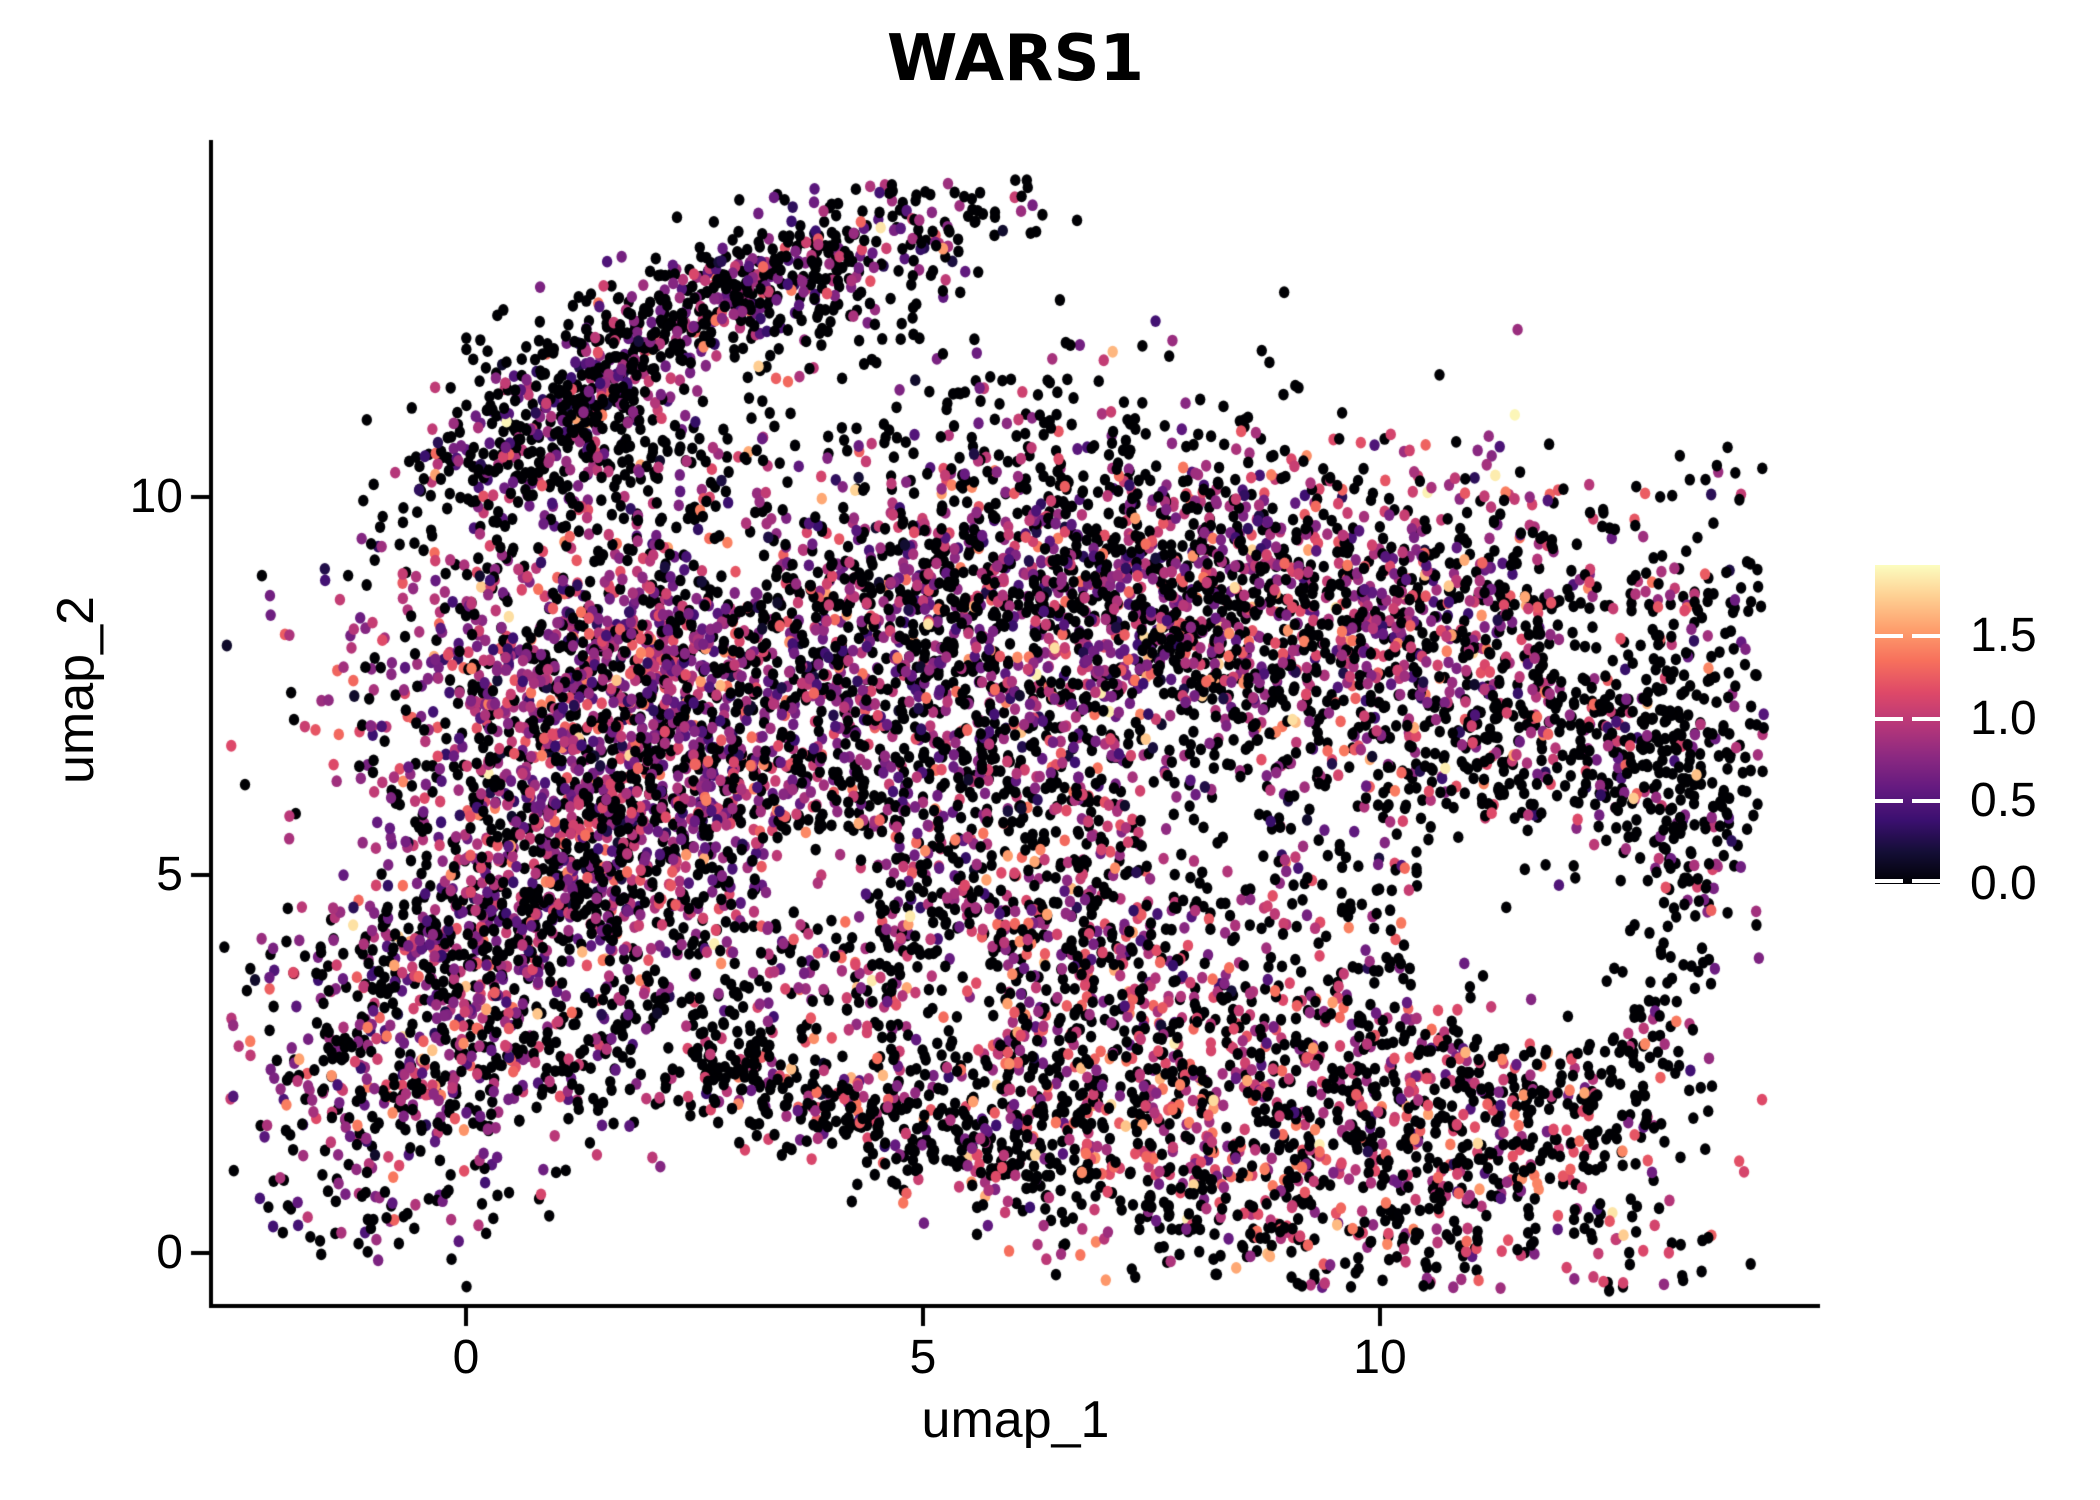 Image resolution: width=2100 pixels, height=1500 pixels. Describe the element at coordinates (2003, 636) in the screenshot. I see `colorbar-tick-label: 1.5` at that location.